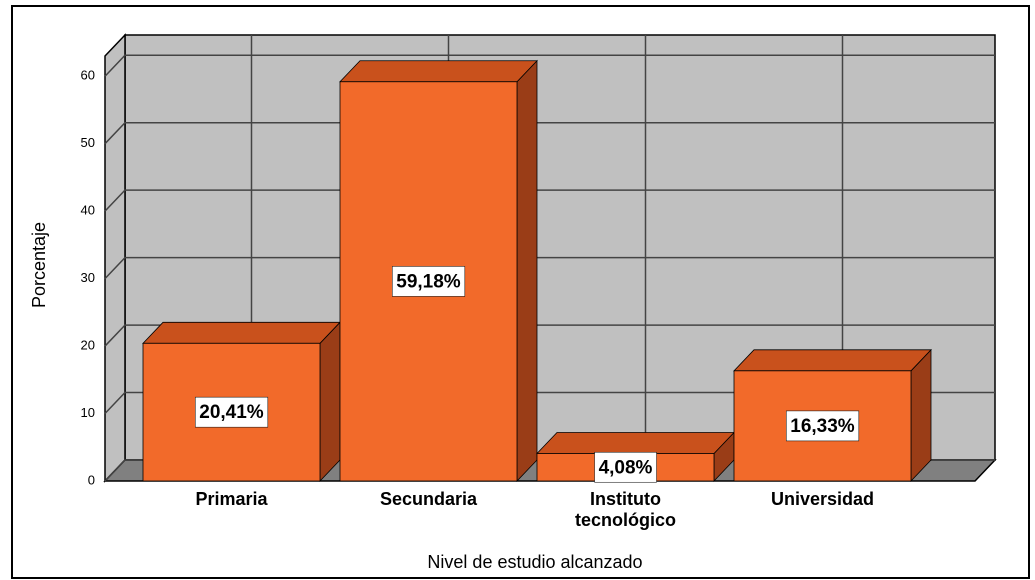 The height and width of the screenshot is (580, 1035). I want to click on y-tick-label: 50, so click(88, 142).